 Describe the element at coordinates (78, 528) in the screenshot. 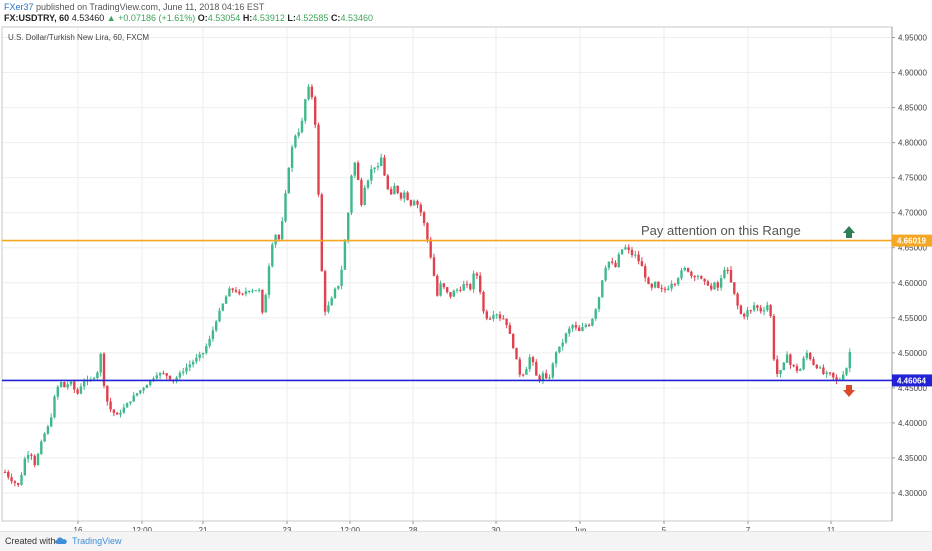

I see `time-tick-label: 16` at that location.